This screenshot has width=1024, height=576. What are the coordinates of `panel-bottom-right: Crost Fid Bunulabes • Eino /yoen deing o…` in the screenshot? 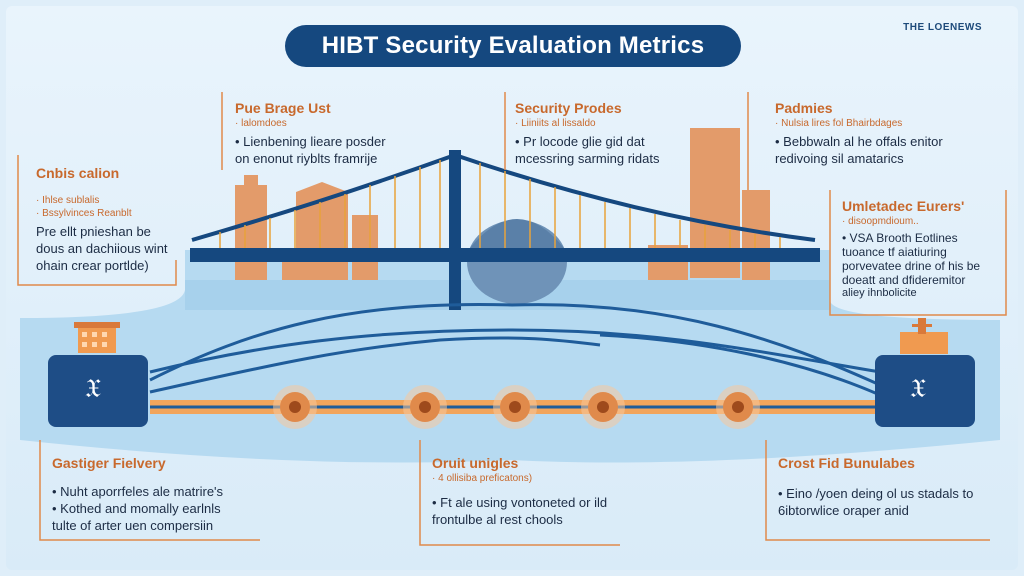 It's located at (893, 487).